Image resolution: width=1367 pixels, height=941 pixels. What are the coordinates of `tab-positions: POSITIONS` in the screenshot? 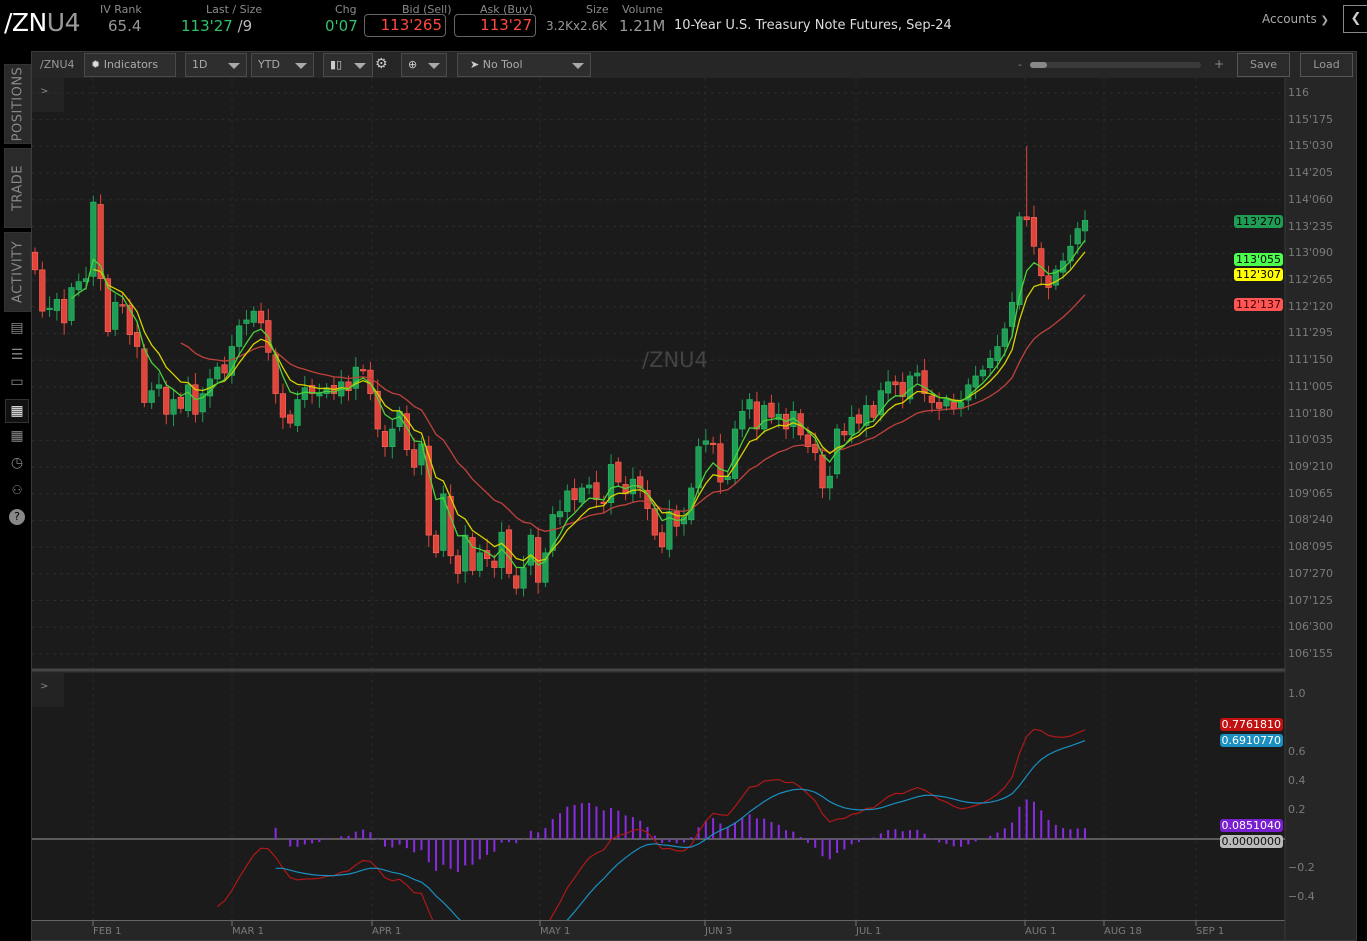 It's located at (17, 104).